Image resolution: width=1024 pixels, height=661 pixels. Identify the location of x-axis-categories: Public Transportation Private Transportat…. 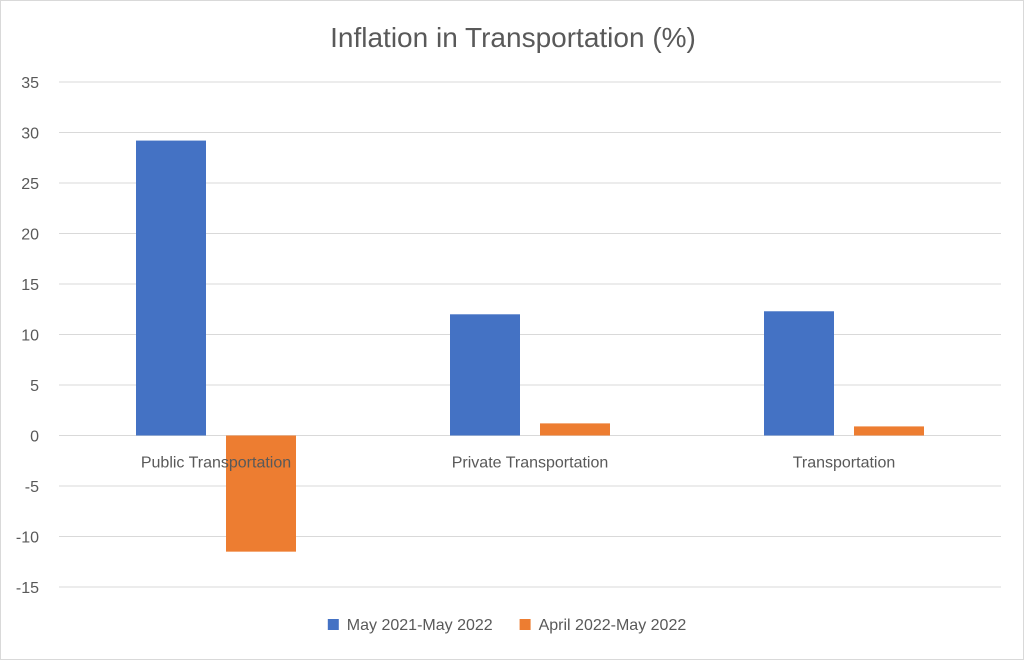
(518, 463).